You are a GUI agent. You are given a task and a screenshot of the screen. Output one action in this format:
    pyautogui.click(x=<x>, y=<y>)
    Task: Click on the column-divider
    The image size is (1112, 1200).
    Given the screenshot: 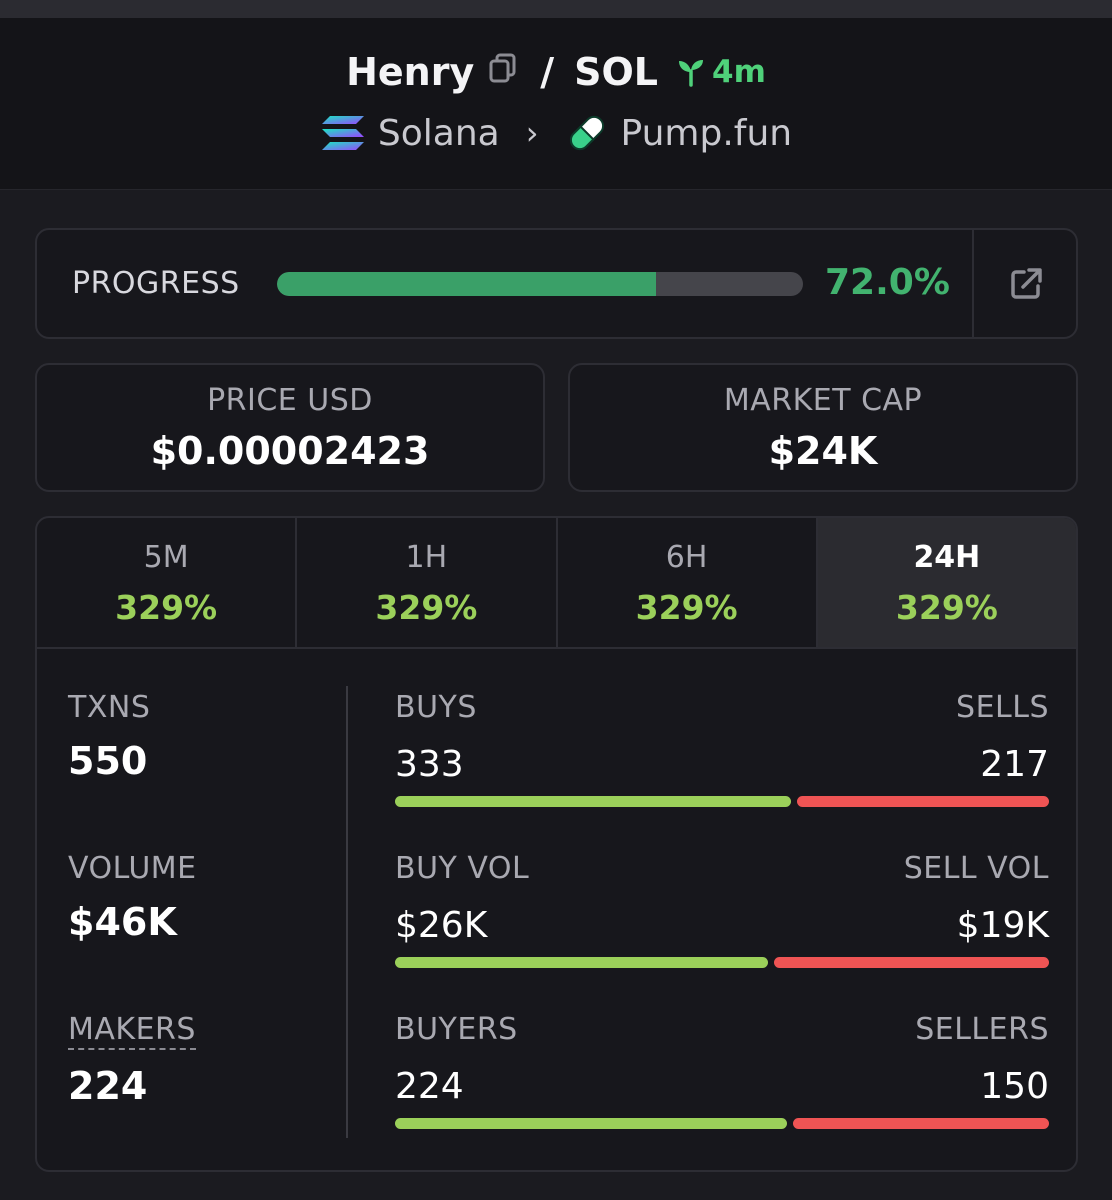 What is the action you would take?
    pyautogui.click(x=347, y=912)
    